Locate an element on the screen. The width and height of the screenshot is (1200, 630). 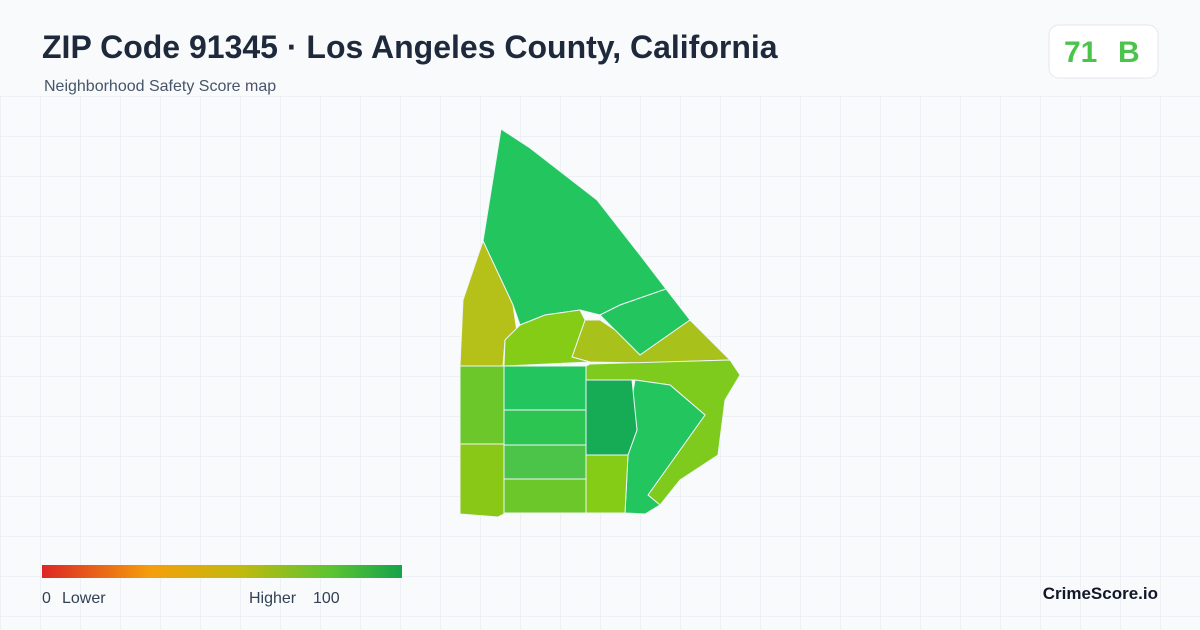
score-grade: B is located at coordinates (1129, 52).